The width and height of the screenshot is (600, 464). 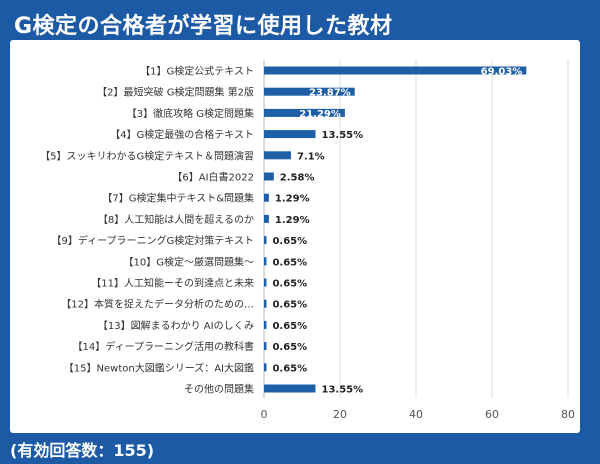 I want to click on category-label: その他の問題集, so click(x=219, y=389).